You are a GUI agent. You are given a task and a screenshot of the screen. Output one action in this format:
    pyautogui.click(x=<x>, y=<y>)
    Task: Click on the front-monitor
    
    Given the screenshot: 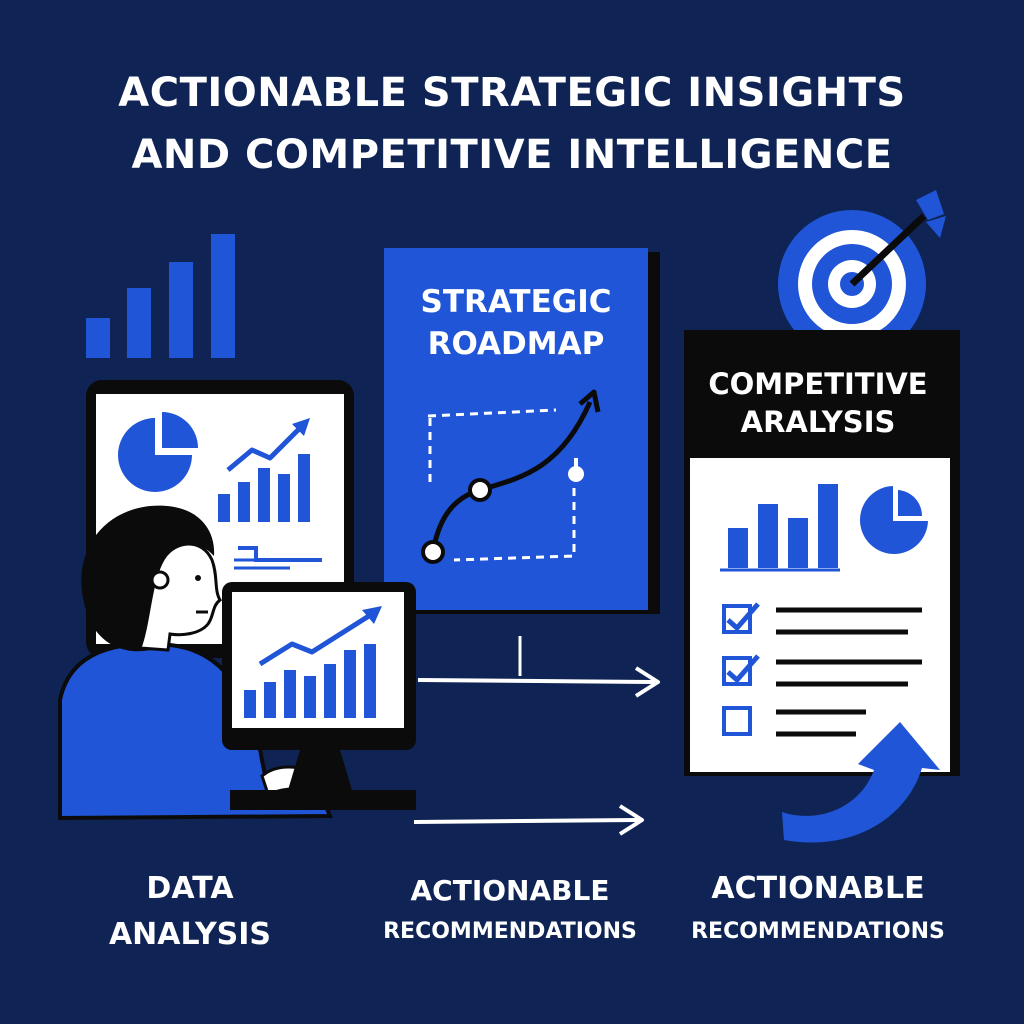 What is the action you would take?
    pyautogui.click(x=319, y=696)
    